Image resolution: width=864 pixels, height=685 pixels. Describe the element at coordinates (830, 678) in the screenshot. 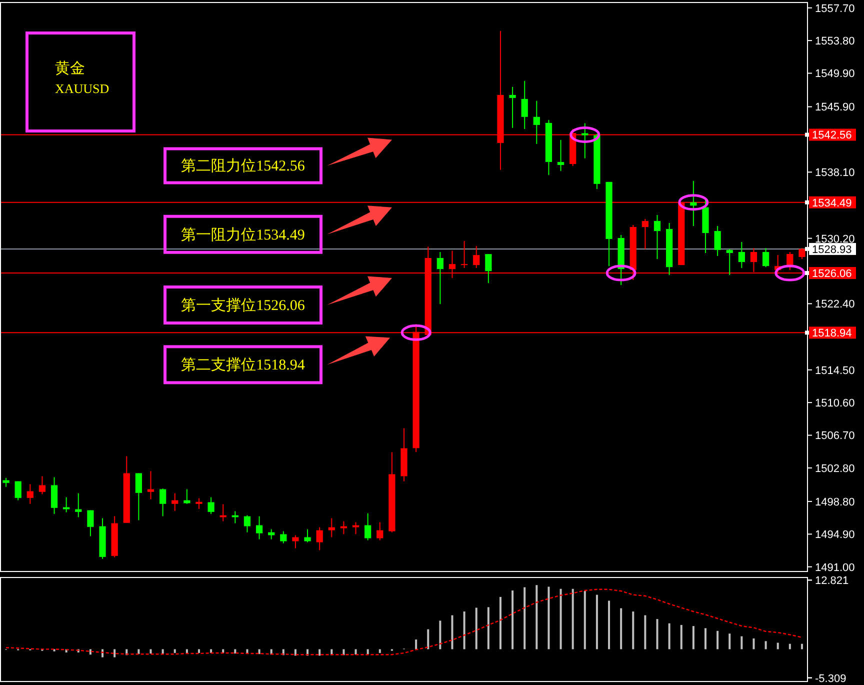

I see `y-tick-label: -5.309` at that location.